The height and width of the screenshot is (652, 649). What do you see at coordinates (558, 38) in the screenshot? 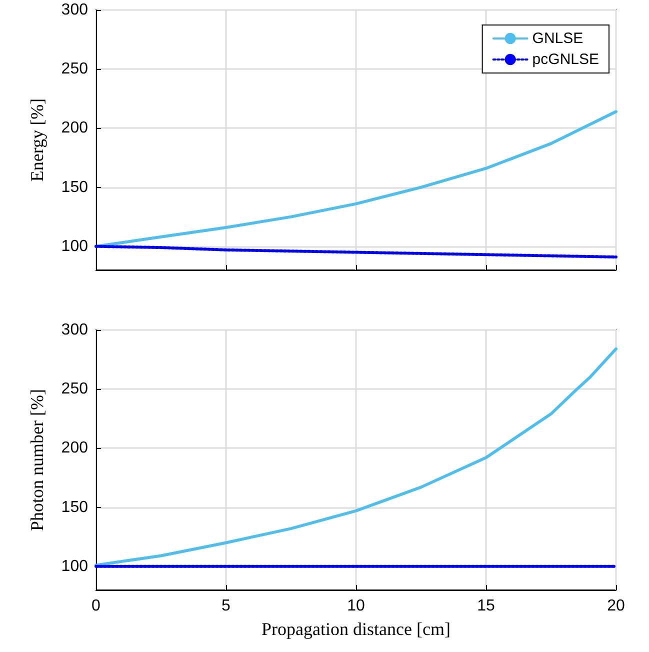
I see `legend-label: GNLSE` at bounding box center [558, 38].